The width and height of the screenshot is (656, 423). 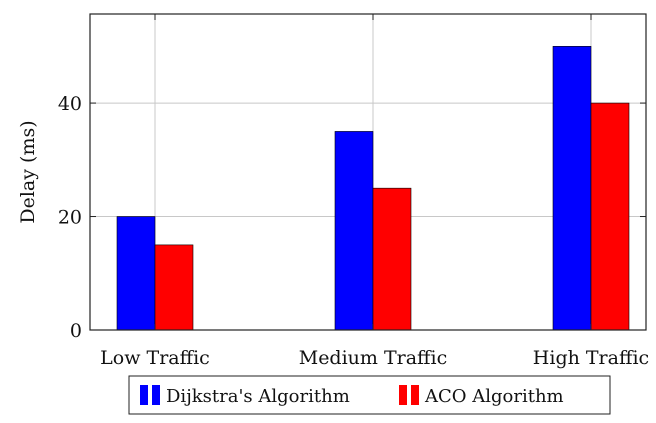 I want to click on legend-swatch-aco, so click(x=409, y=395).